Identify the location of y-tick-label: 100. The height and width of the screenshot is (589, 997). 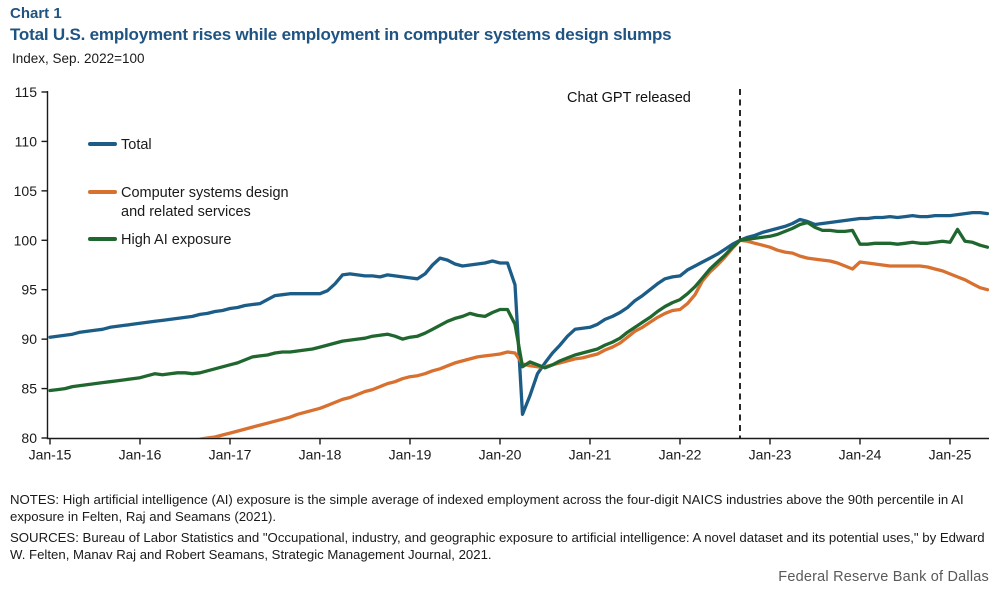
(26, 240).